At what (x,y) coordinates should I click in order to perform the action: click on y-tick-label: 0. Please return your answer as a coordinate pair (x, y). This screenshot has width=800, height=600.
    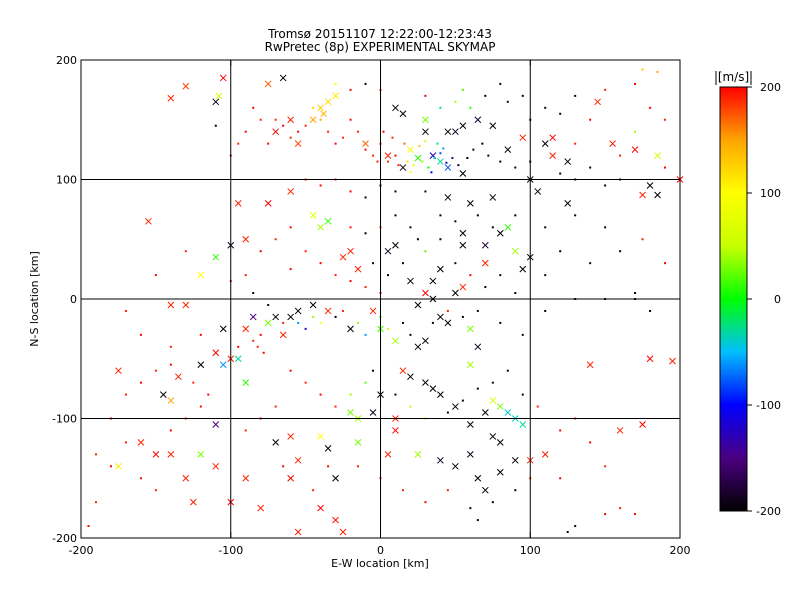
    Looking at the image, I should click on (73, 299).